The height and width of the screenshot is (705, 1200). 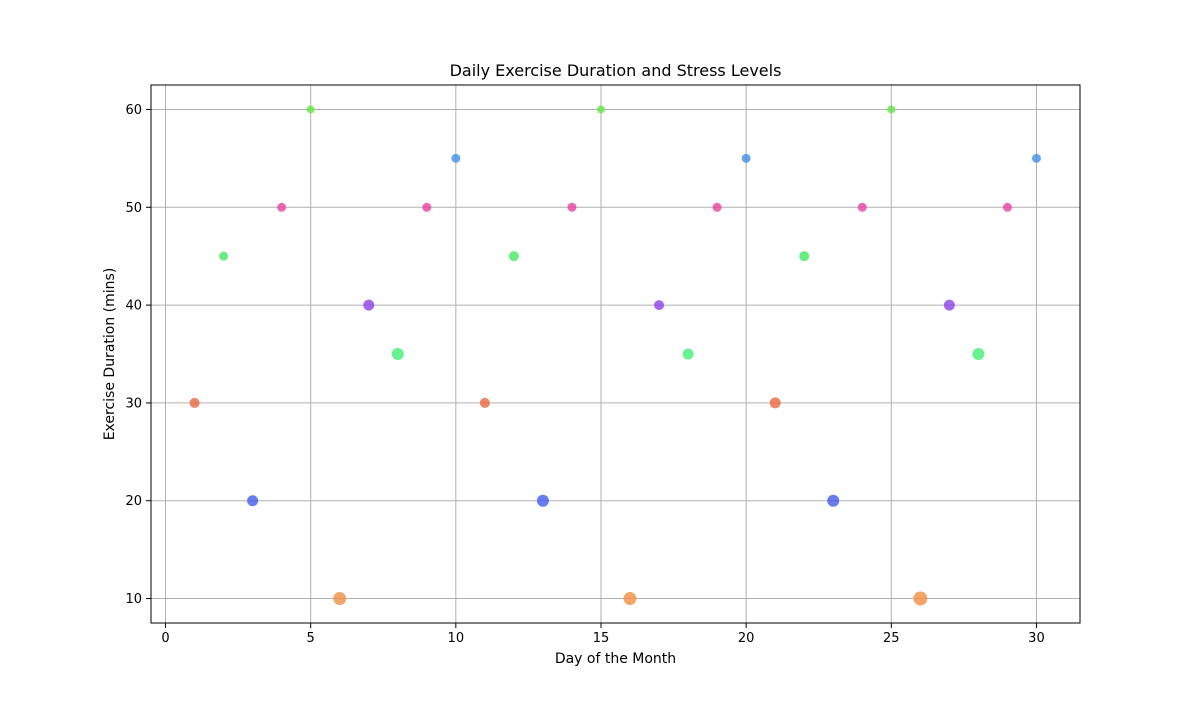 I want to click on y-tick-label: 30, so click(x=133, y=403).